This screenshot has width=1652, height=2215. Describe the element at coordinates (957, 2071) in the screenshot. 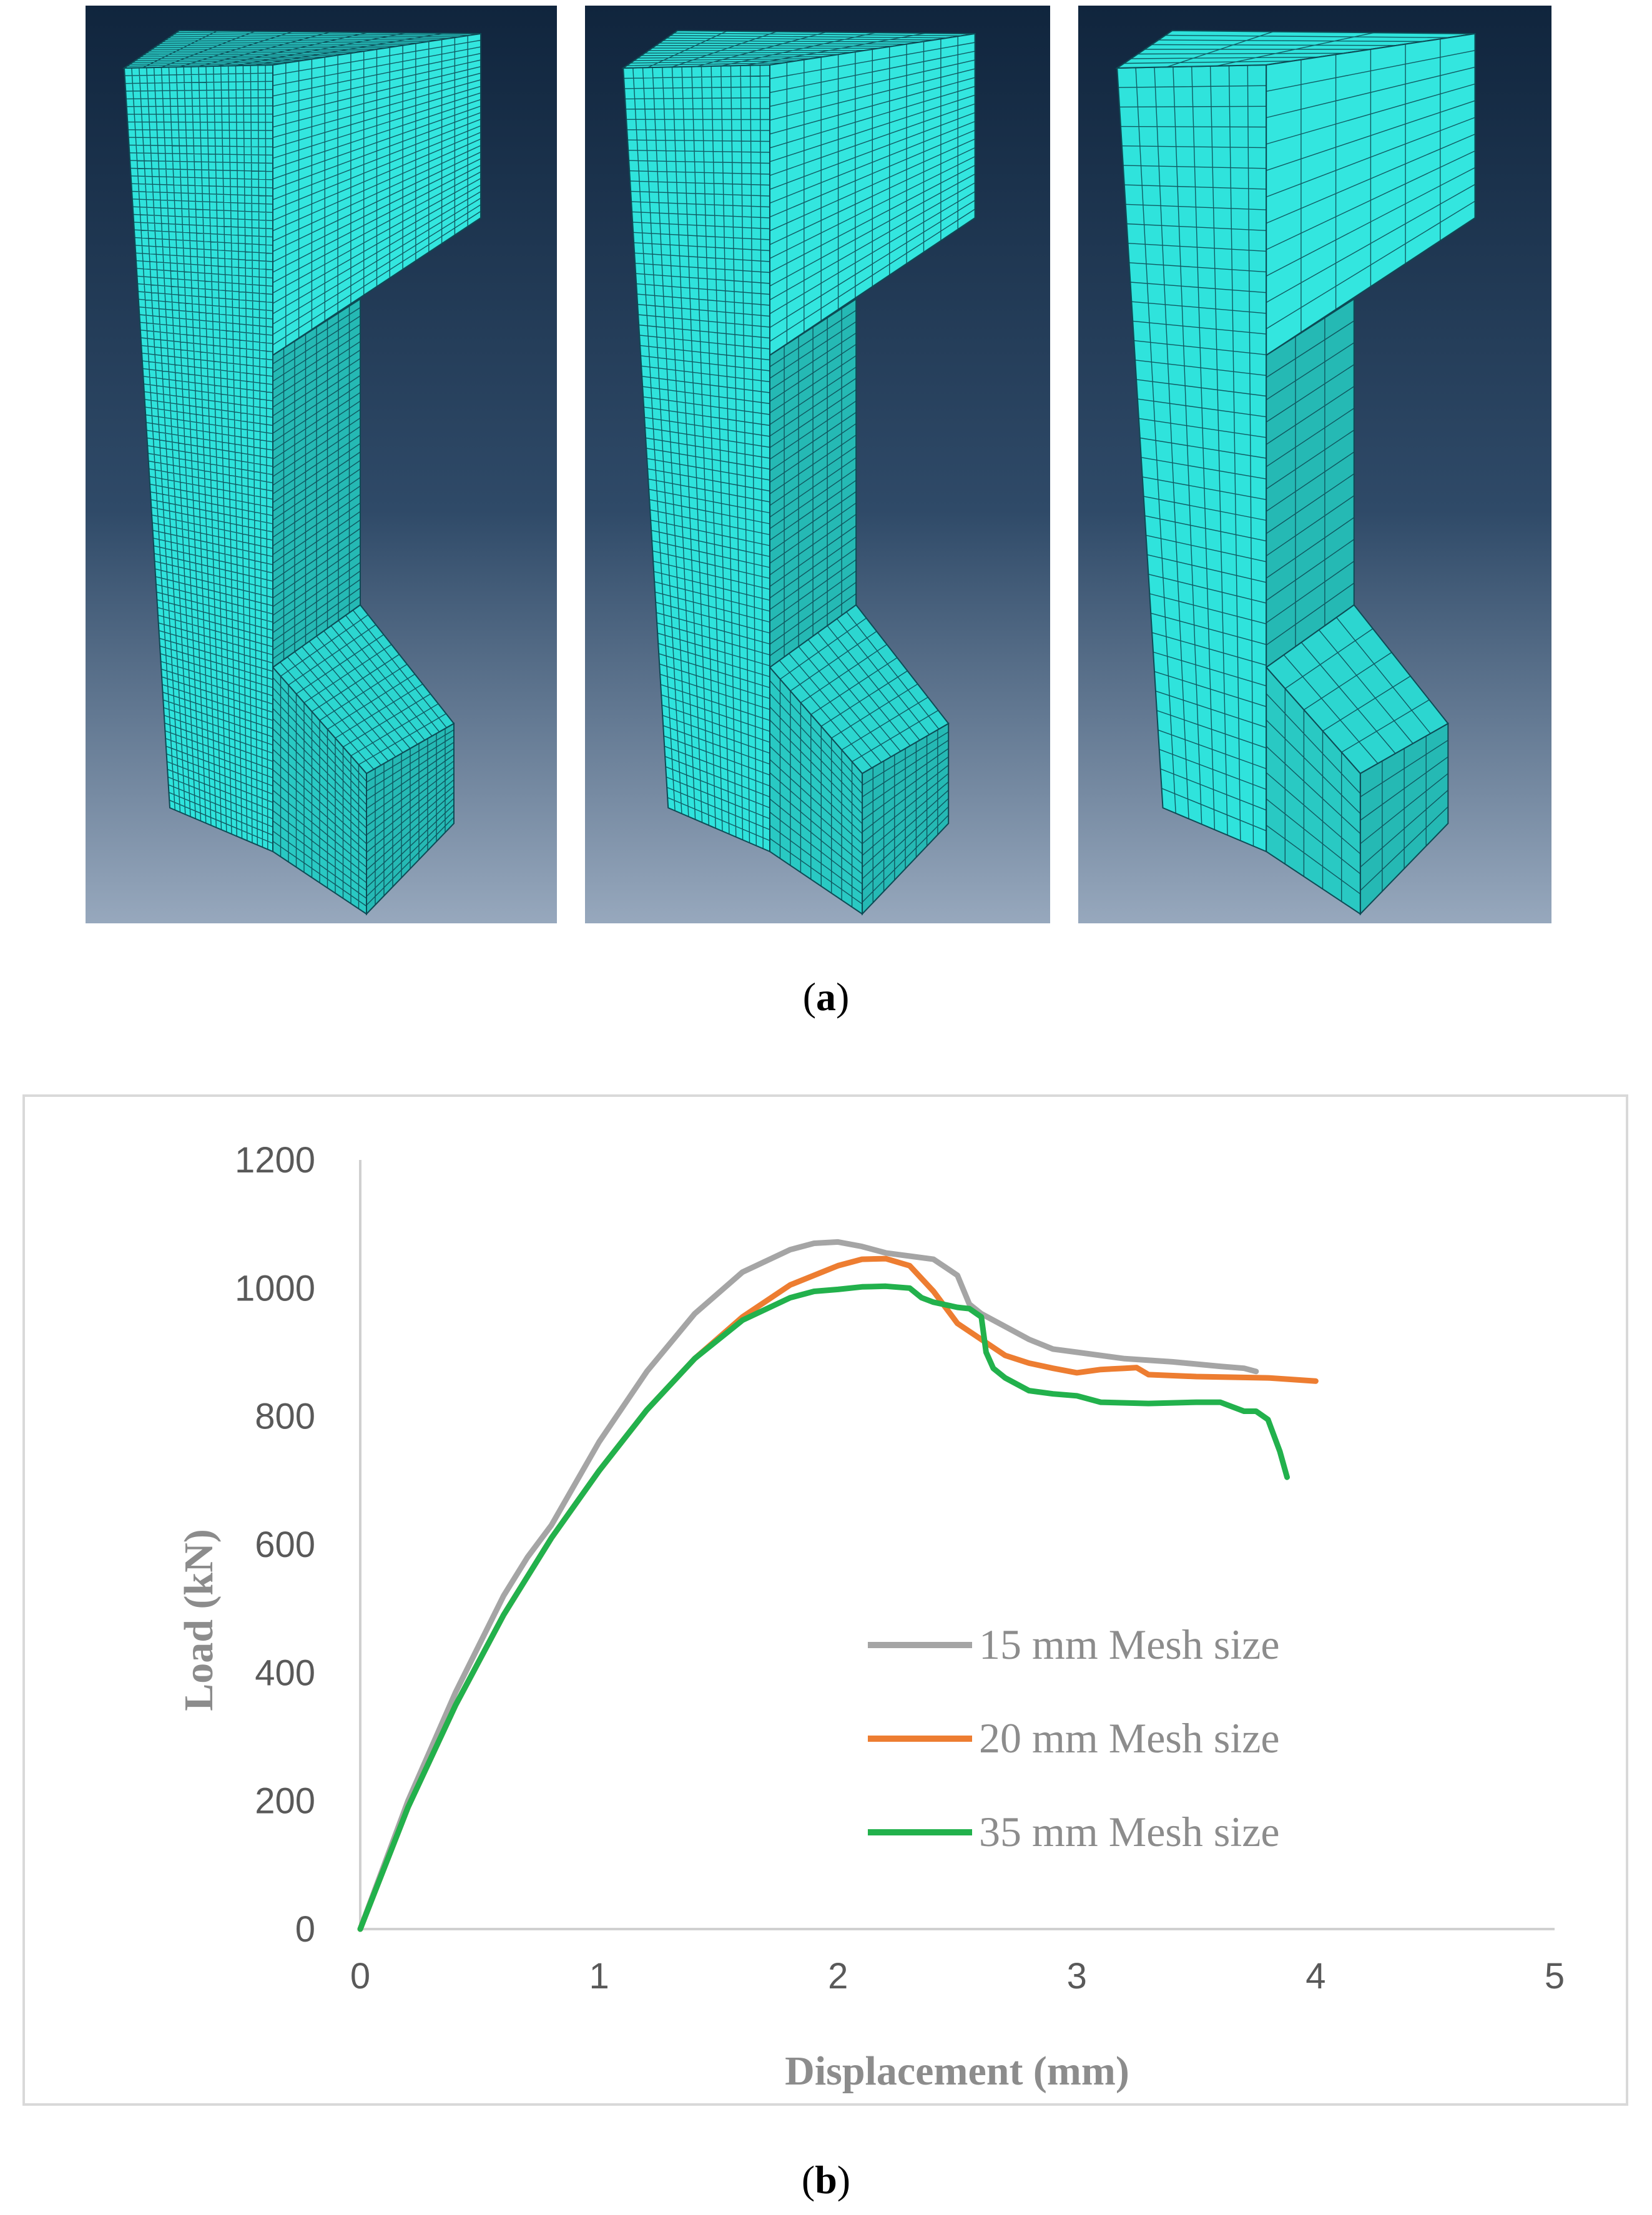

I see `x-axis-label: Displacement (mm)` at that location.